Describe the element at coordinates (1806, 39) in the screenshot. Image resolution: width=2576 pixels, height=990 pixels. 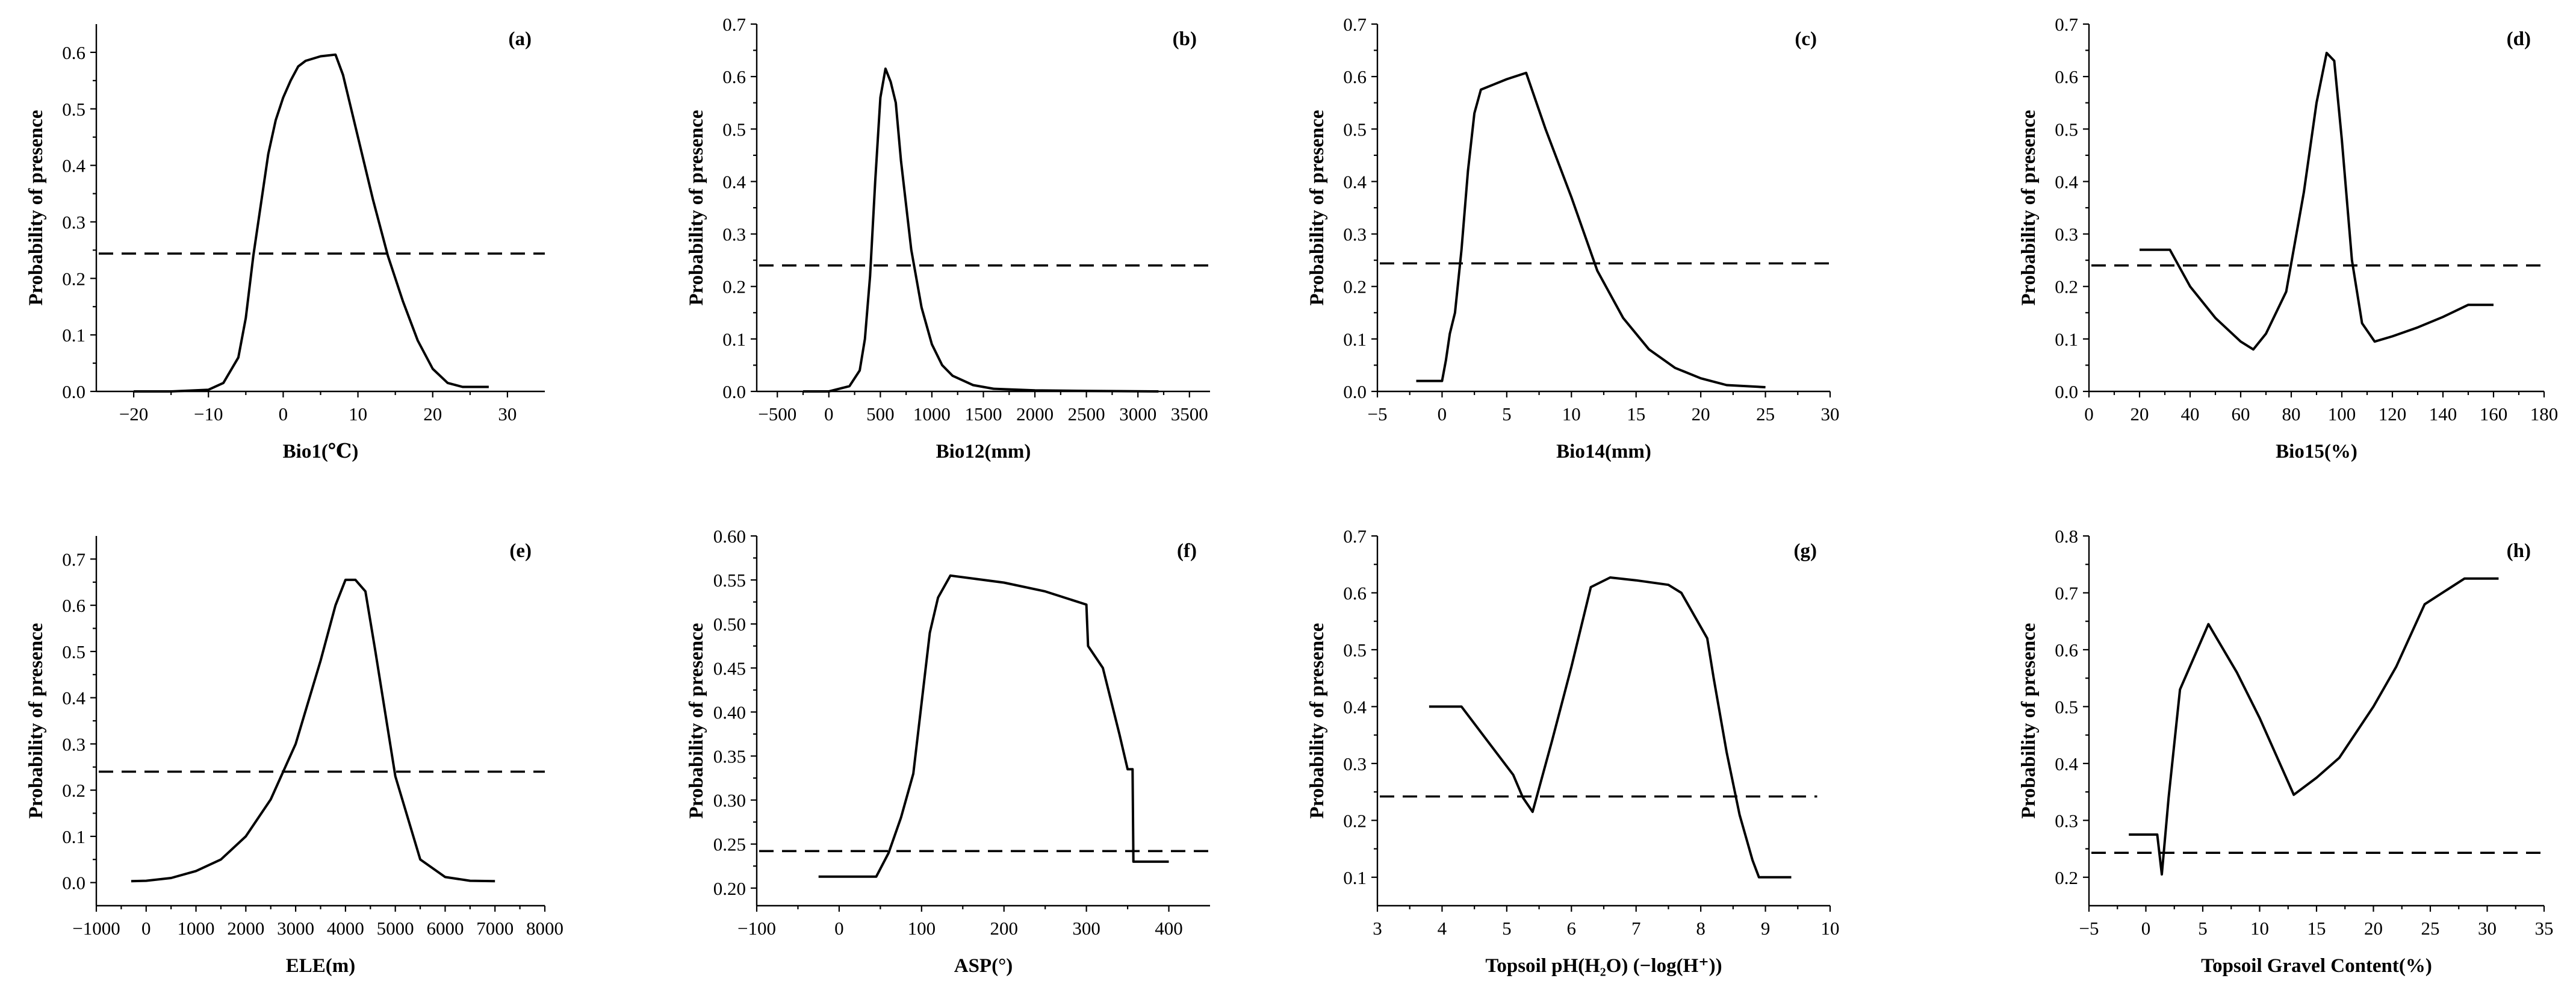
I see `panel-letter: (c)` at that location.